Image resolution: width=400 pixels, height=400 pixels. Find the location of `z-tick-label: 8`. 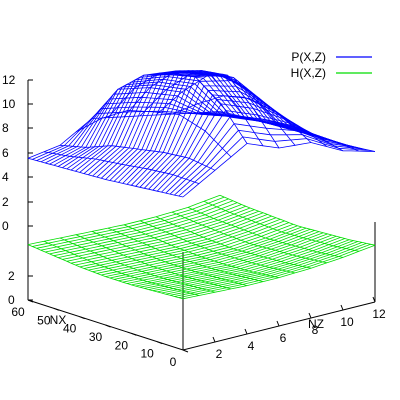

z-tick-label: 8 is located at coordinates (5, 128).